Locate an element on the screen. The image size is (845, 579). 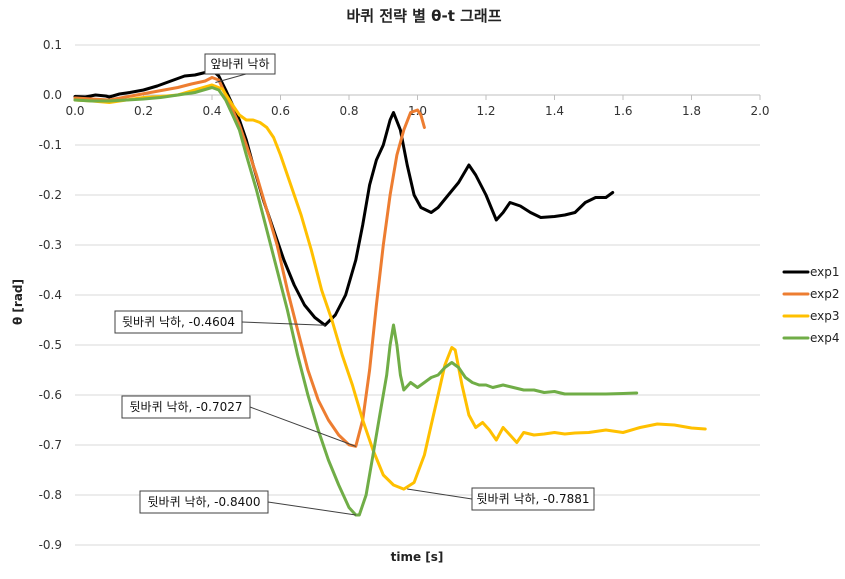
annotation-label: 뒷바퀴 낙하, -0.7881 is located at coordinates (533, 499).